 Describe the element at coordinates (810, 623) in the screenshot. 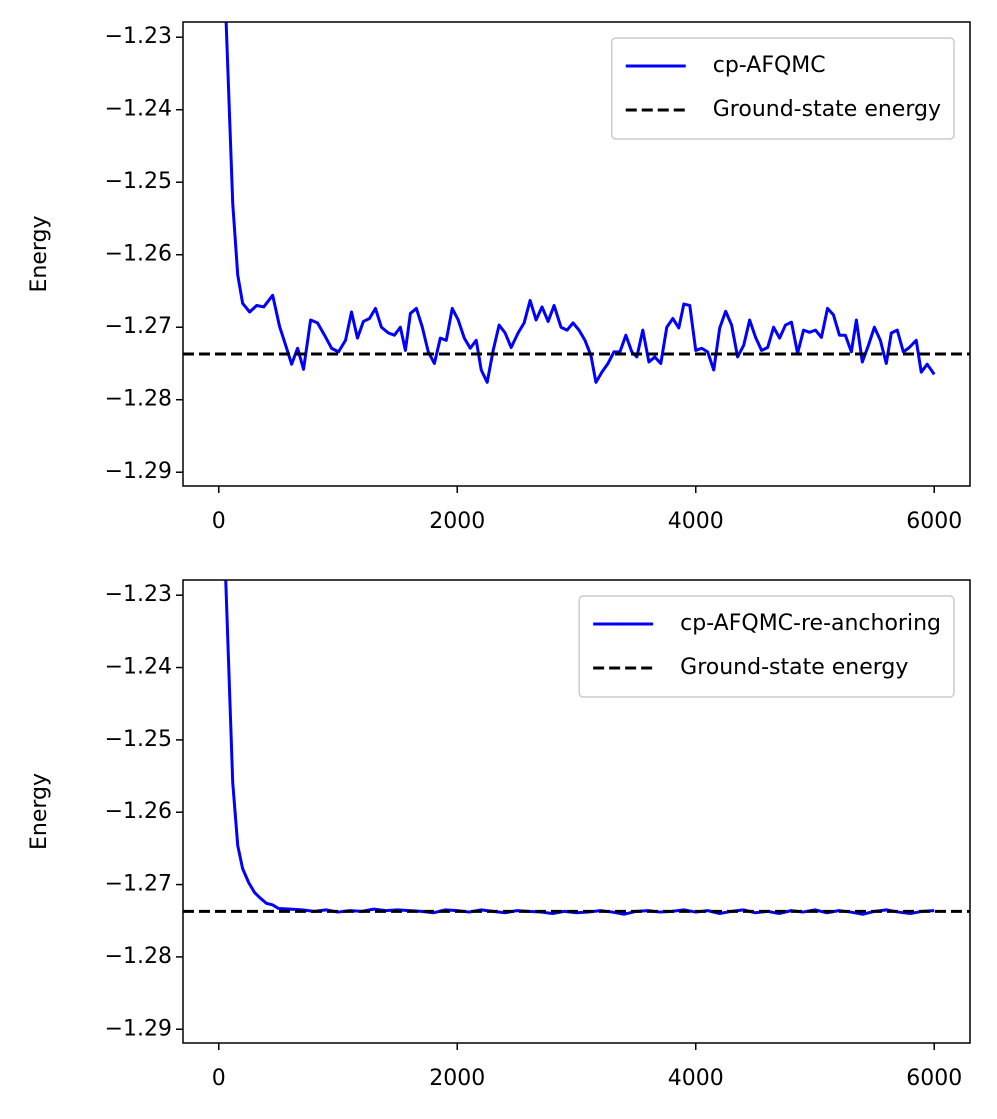

I see `legend-label: cp-AFQMC-re-anchoring` at that location.